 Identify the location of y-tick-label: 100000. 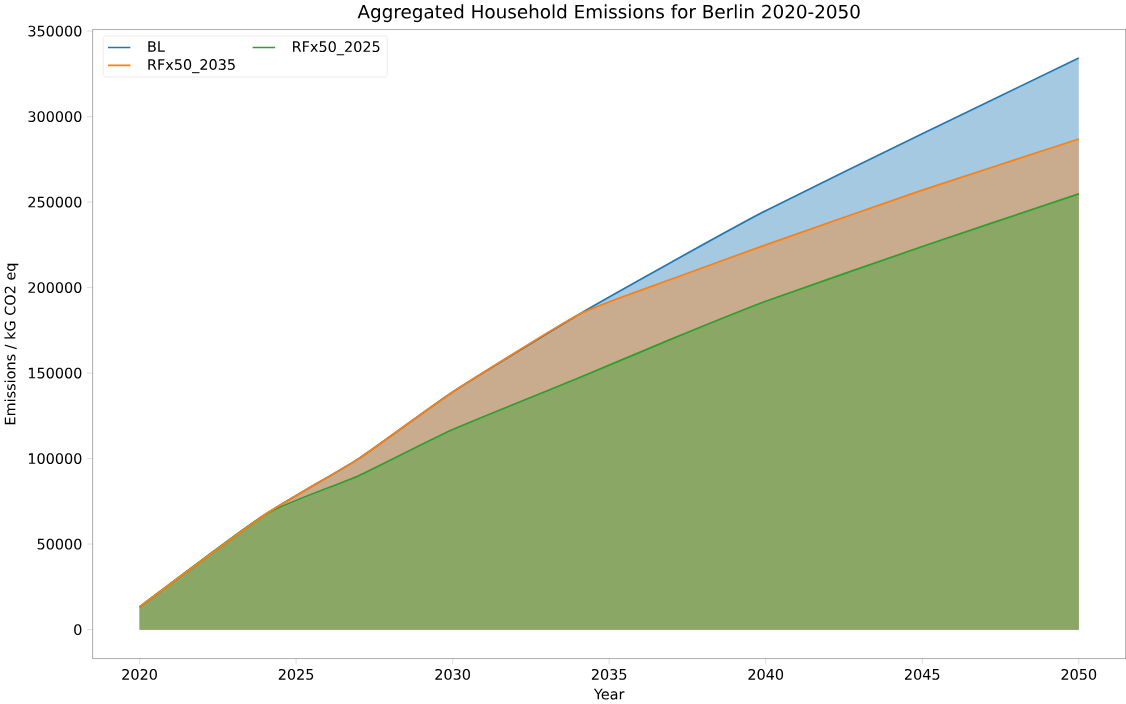
(55, 459).